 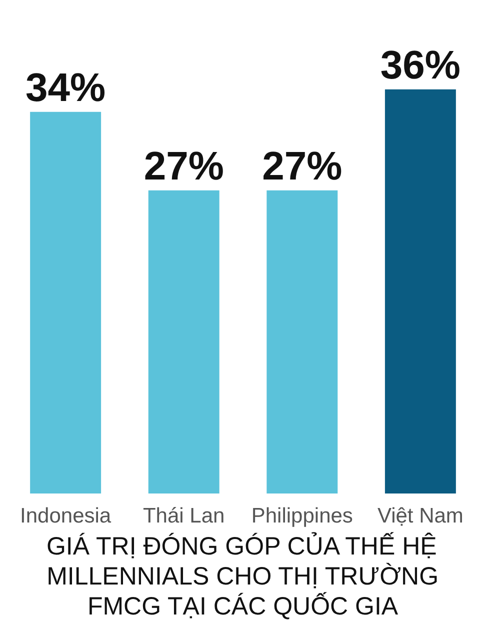 What do you see at coordinates (420, 516) in the screenshot?
I see `x-tick-label: Việt Nam` at bounding box center [420, 516].